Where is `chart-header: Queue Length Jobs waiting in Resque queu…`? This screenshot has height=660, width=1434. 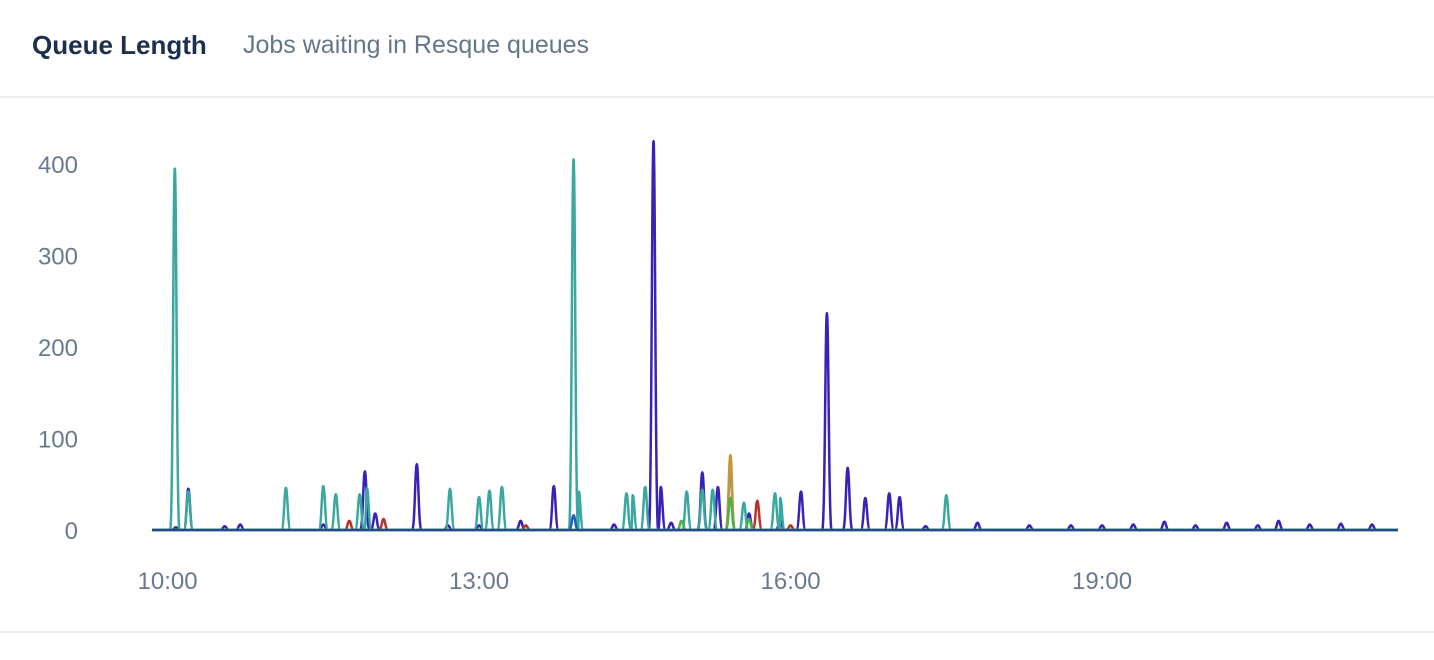
chart-header: Queue Length Jobs waiting in Resque queu… is located at coordinates (717, 49).